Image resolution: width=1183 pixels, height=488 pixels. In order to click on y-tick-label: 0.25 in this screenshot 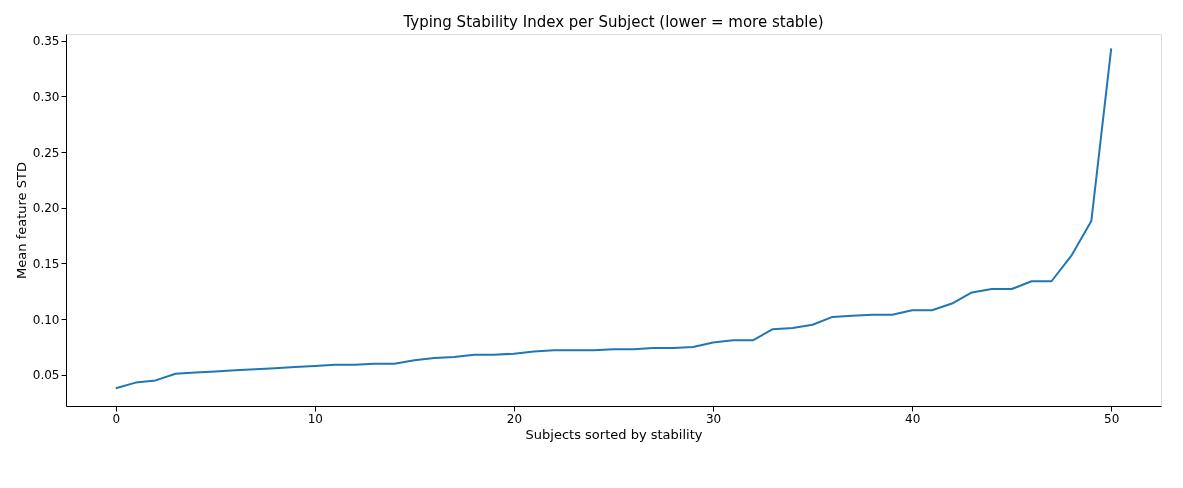, I will do `click(46, 152)`.